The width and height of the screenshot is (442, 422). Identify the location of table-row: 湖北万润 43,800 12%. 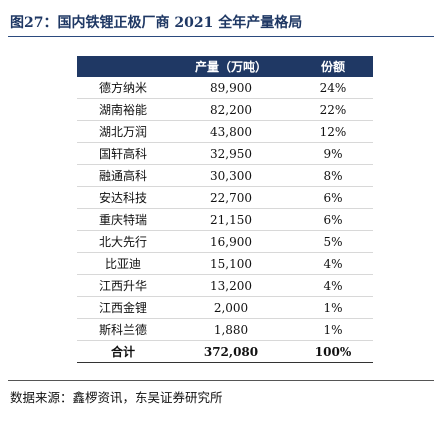
(225, 131).